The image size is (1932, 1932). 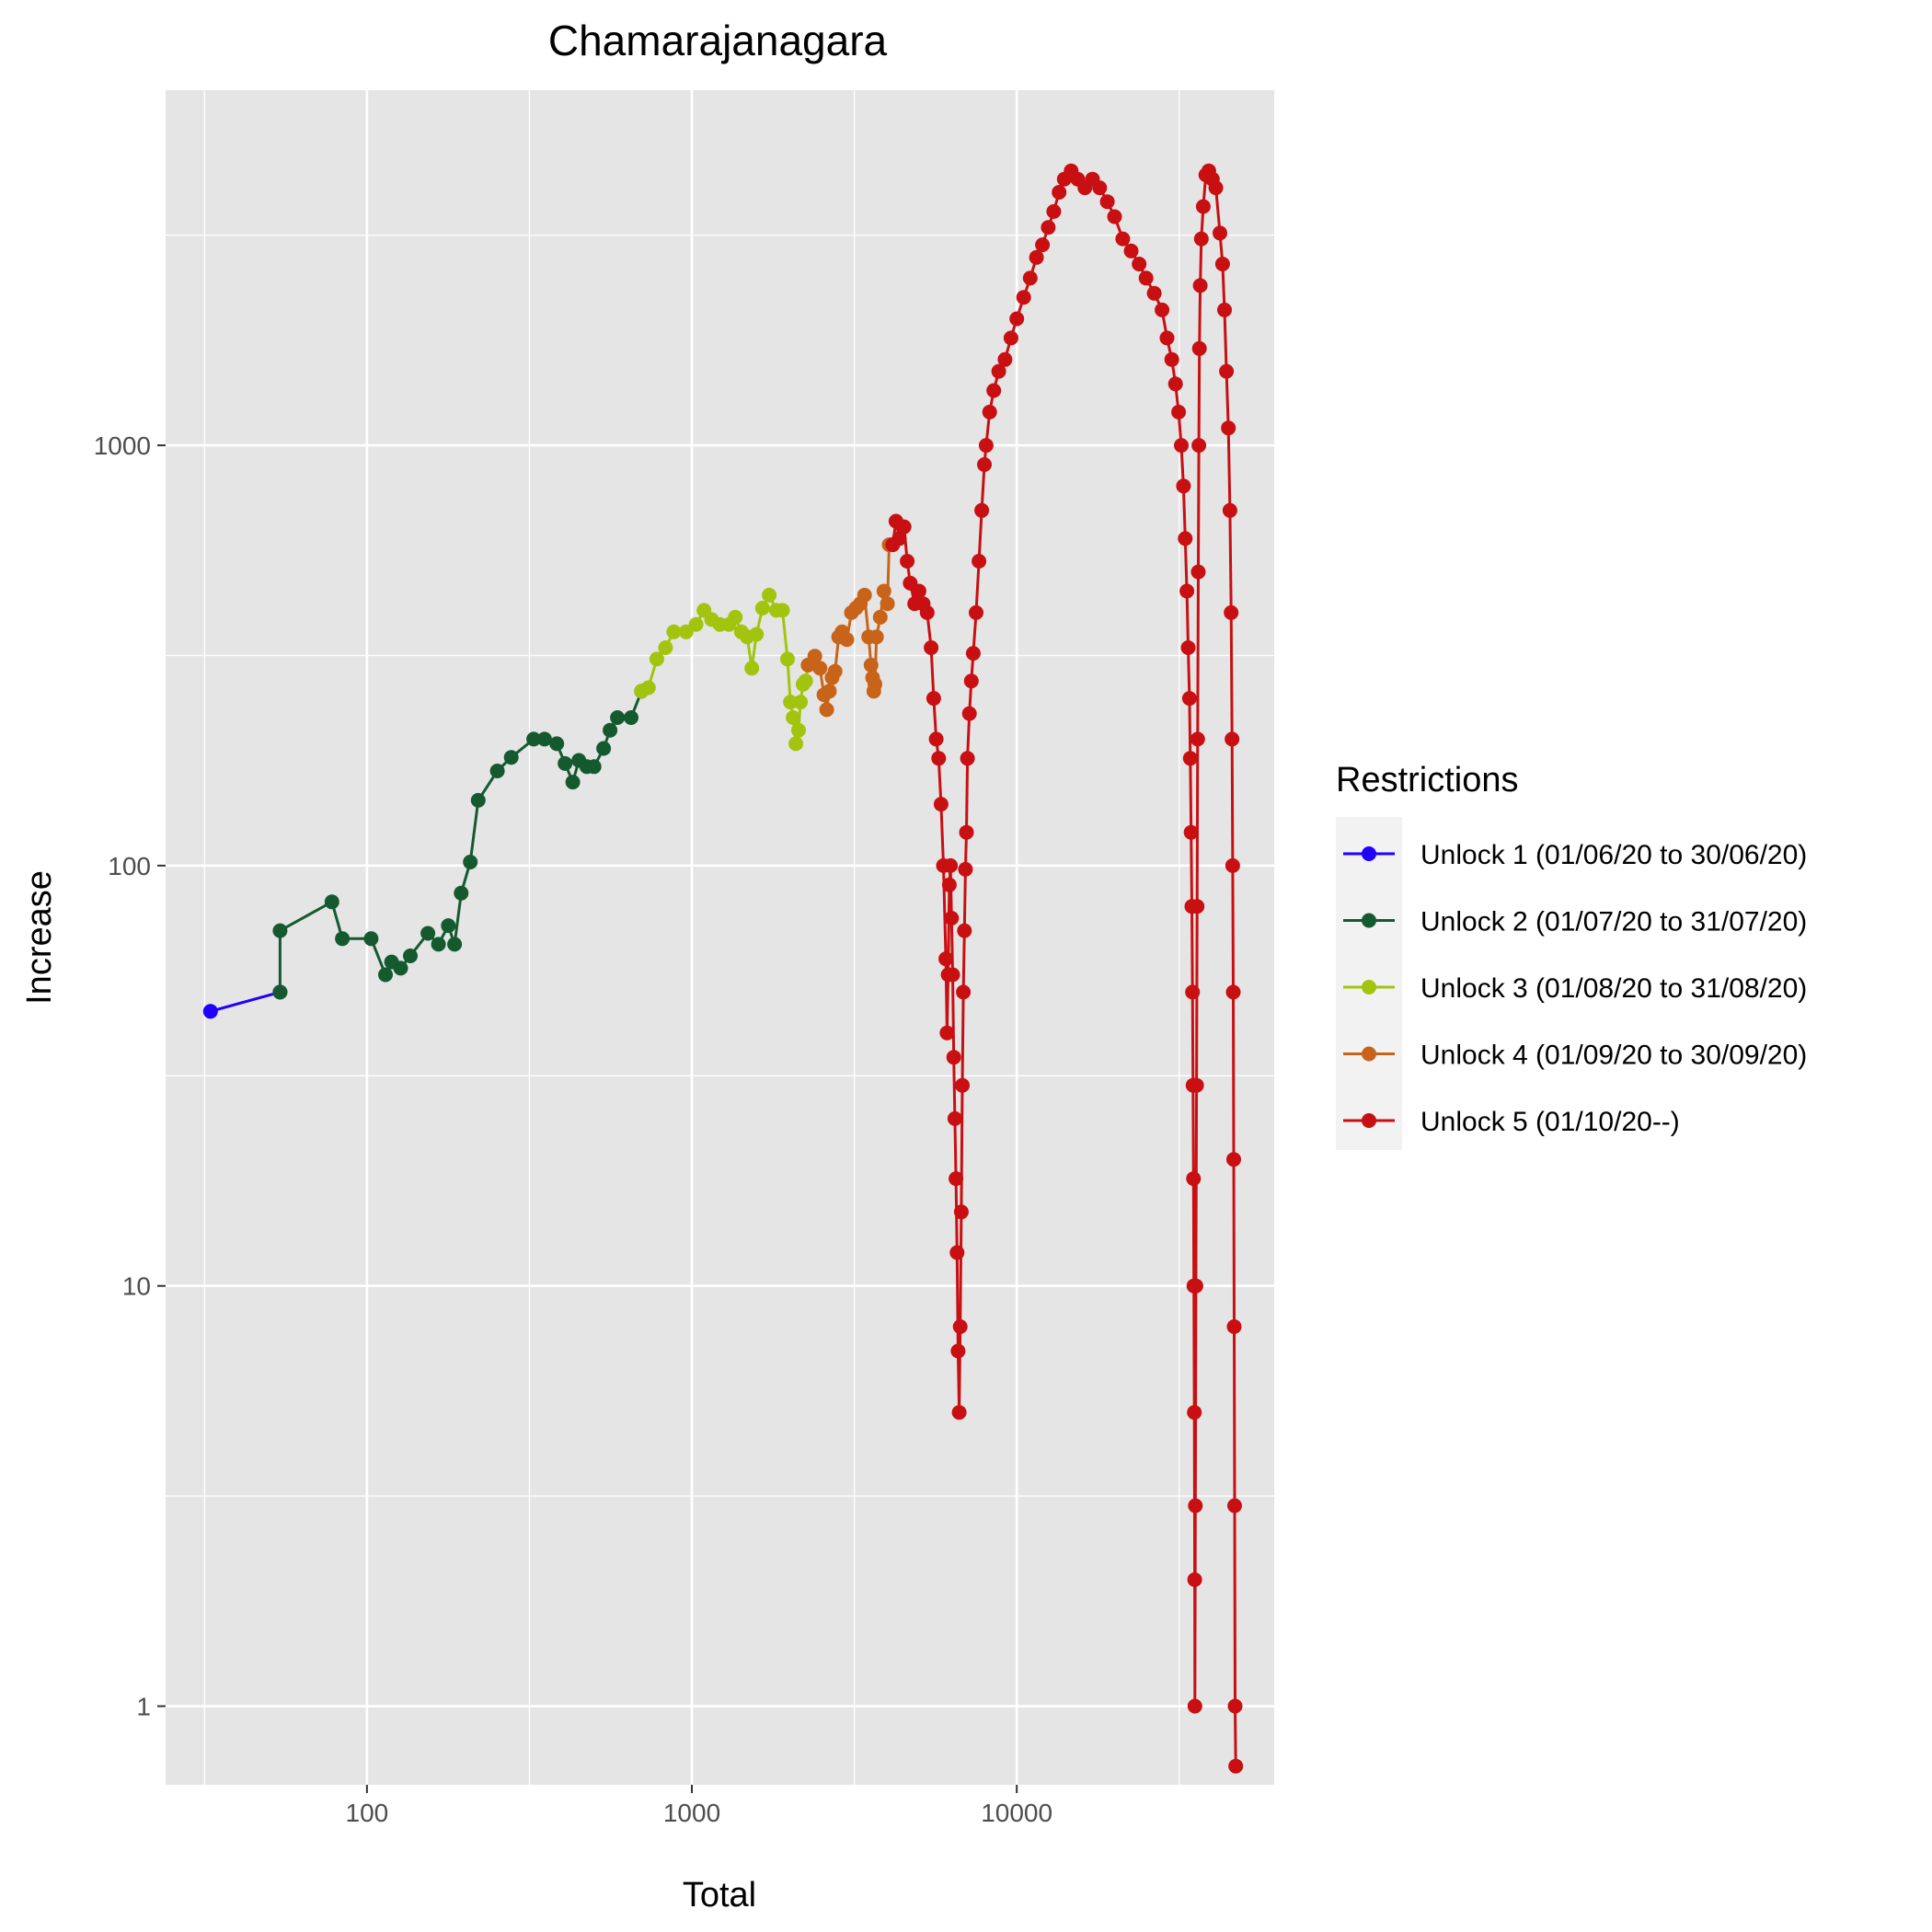 What do you see at coordinates (130, 1076) in the screenshot?
I see `y-axis: 1 10 100 1000` at bounding box center [130, 1076].